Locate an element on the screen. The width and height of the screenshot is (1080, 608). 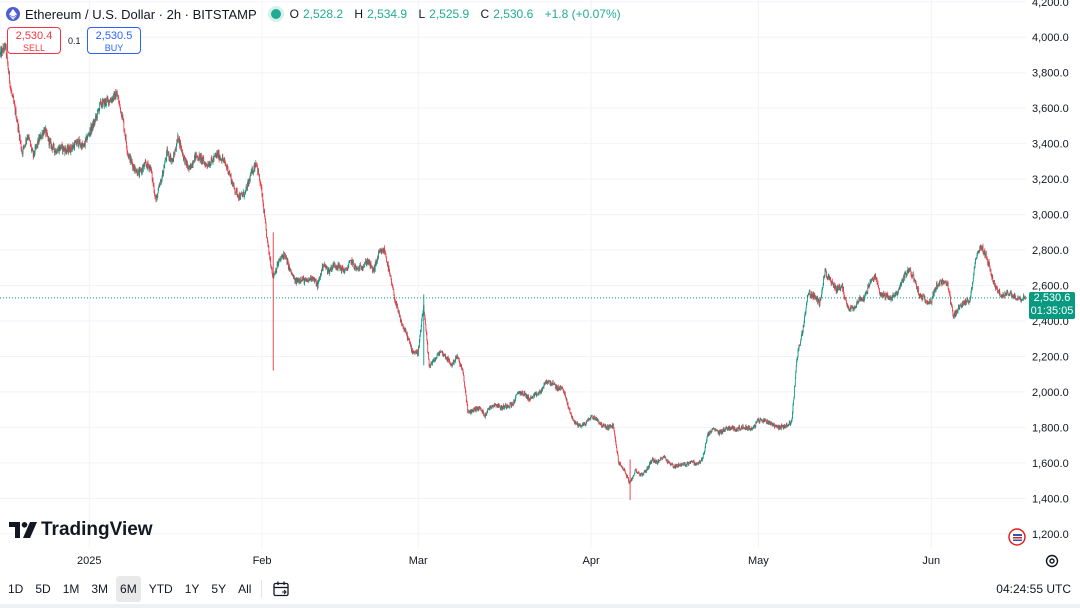
utc-clock: 04:24:55 UTC is located at coordinates (1033, 589).